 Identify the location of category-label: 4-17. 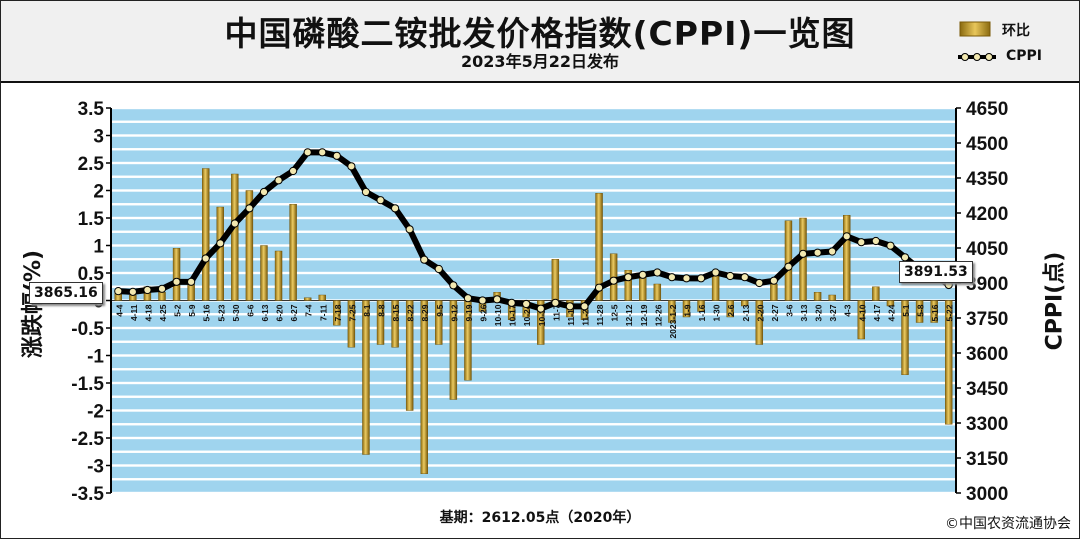
(877, 312).